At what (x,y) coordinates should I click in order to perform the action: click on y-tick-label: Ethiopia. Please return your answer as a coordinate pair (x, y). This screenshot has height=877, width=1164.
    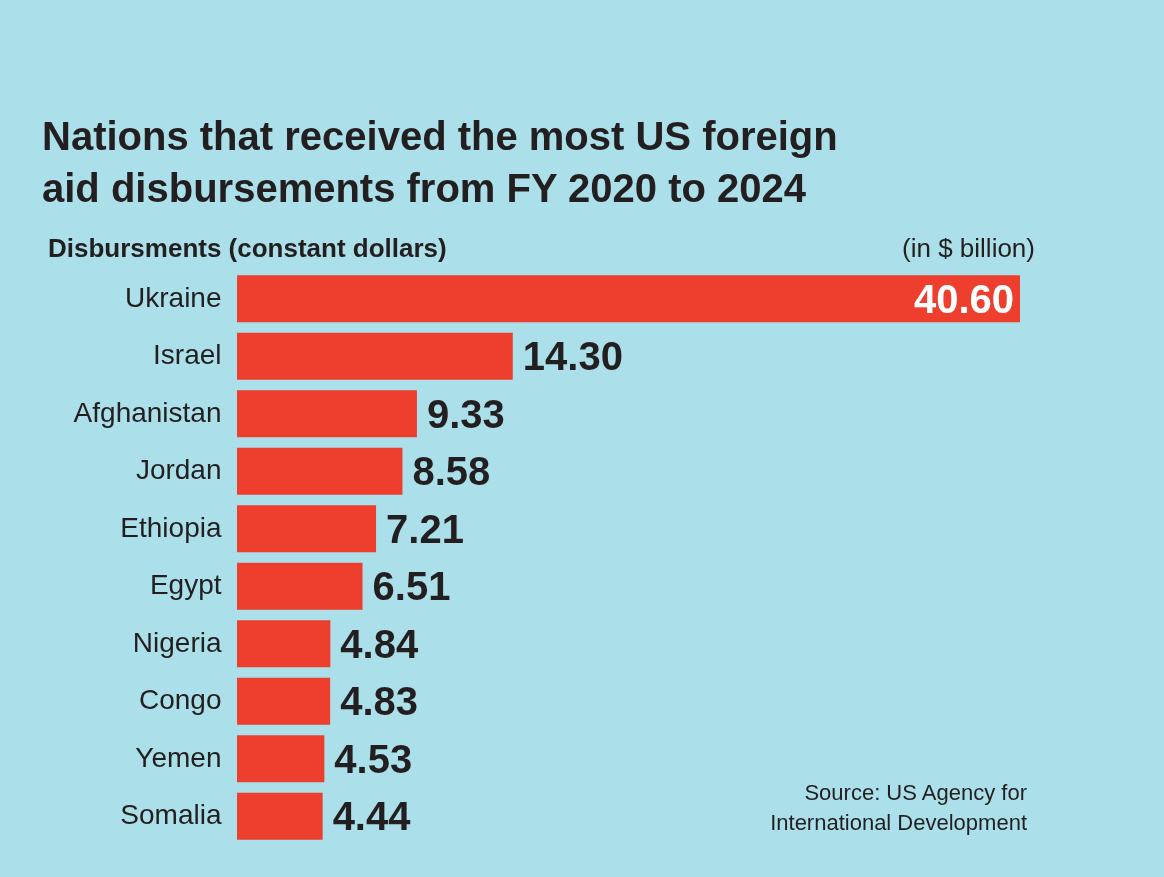
    Looking at the image, I should click on (171, 527).